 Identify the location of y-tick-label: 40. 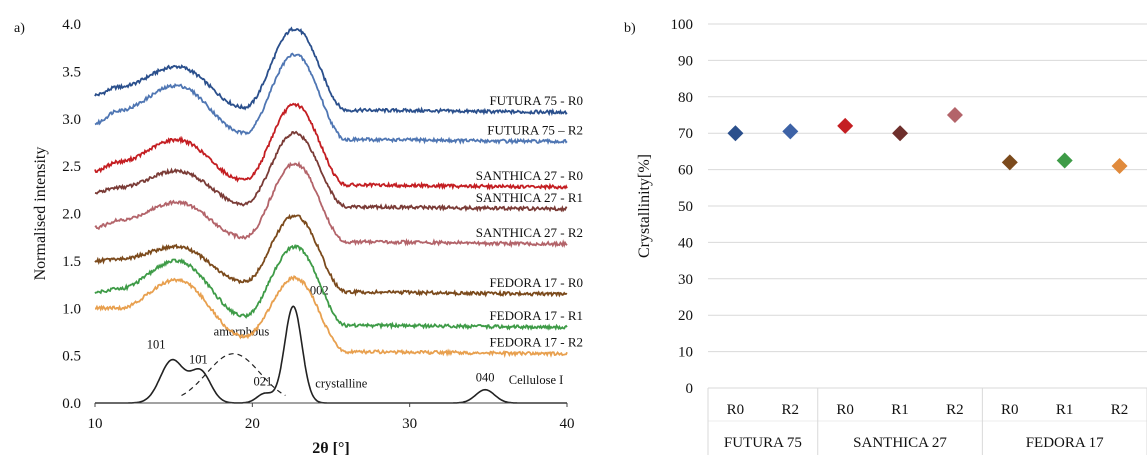
(685, 243).